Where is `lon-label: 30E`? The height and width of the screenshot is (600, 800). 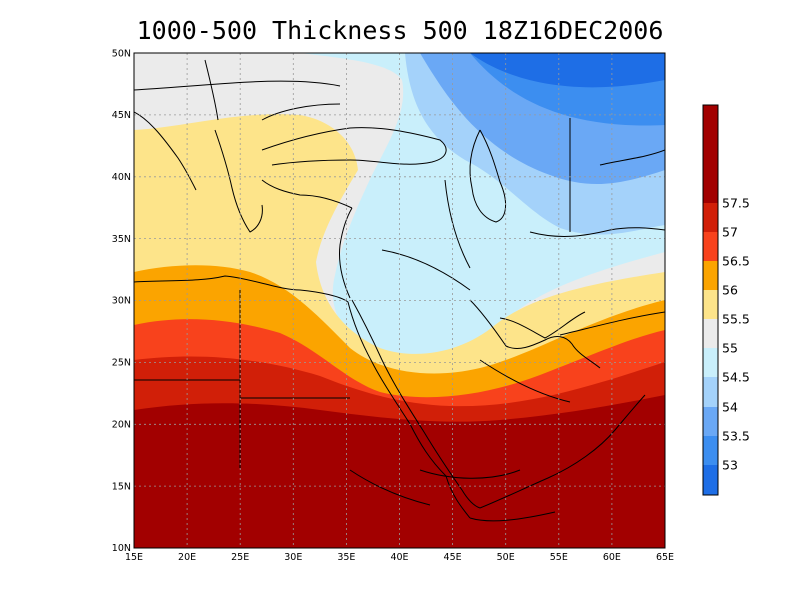
lon-label: 30E is located at coordinates (293, 557).